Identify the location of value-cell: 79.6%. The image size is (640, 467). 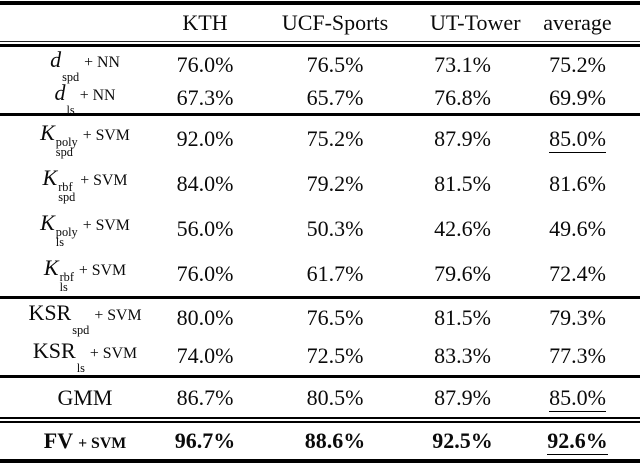
(462, 273).